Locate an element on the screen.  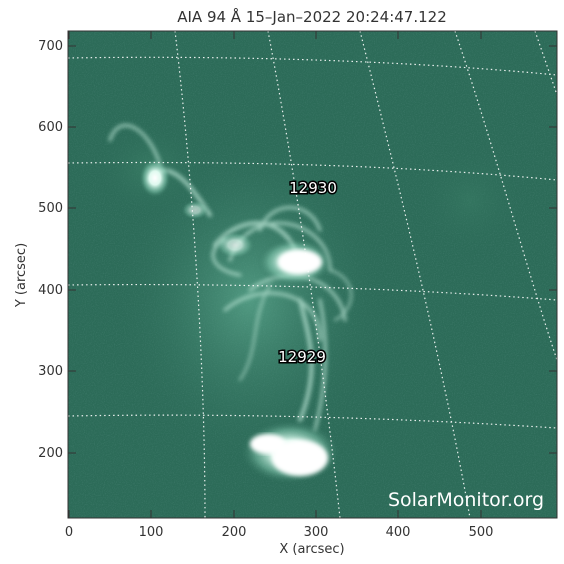
flare-core-south is located at coordinates (300, 458).